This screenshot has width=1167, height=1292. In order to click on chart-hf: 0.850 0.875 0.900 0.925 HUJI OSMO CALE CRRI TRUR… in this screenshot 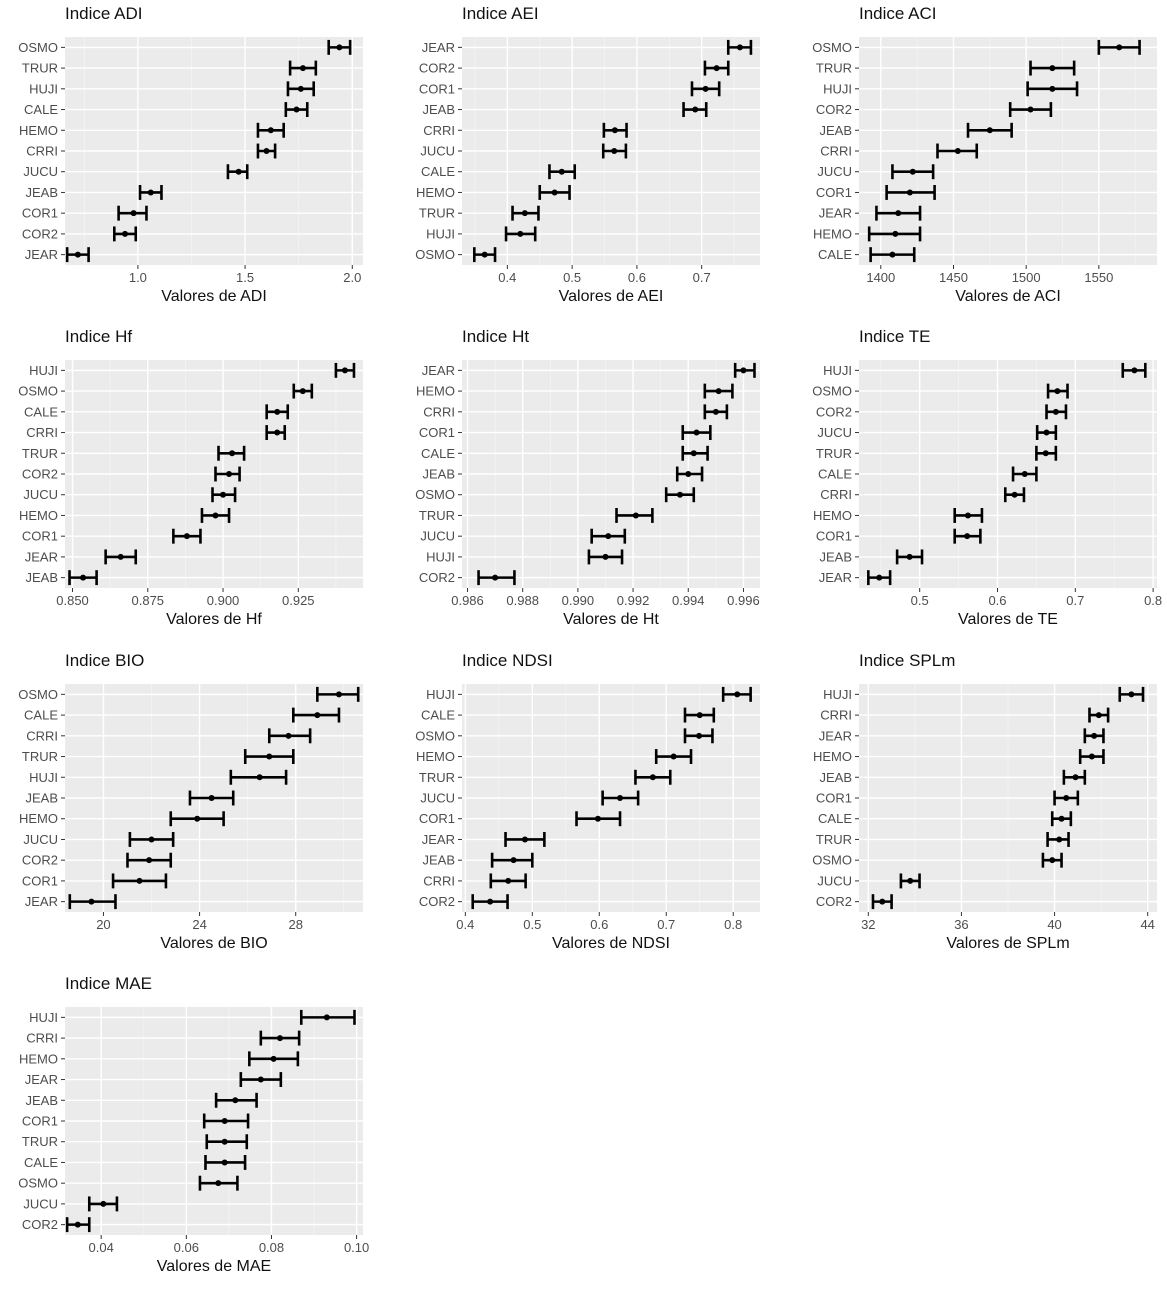, I will do `click(190, 494)`.